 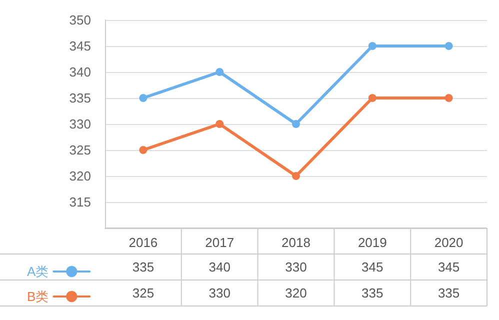 I want to click on y-tick-label: 315, so click(x=80, y=202).